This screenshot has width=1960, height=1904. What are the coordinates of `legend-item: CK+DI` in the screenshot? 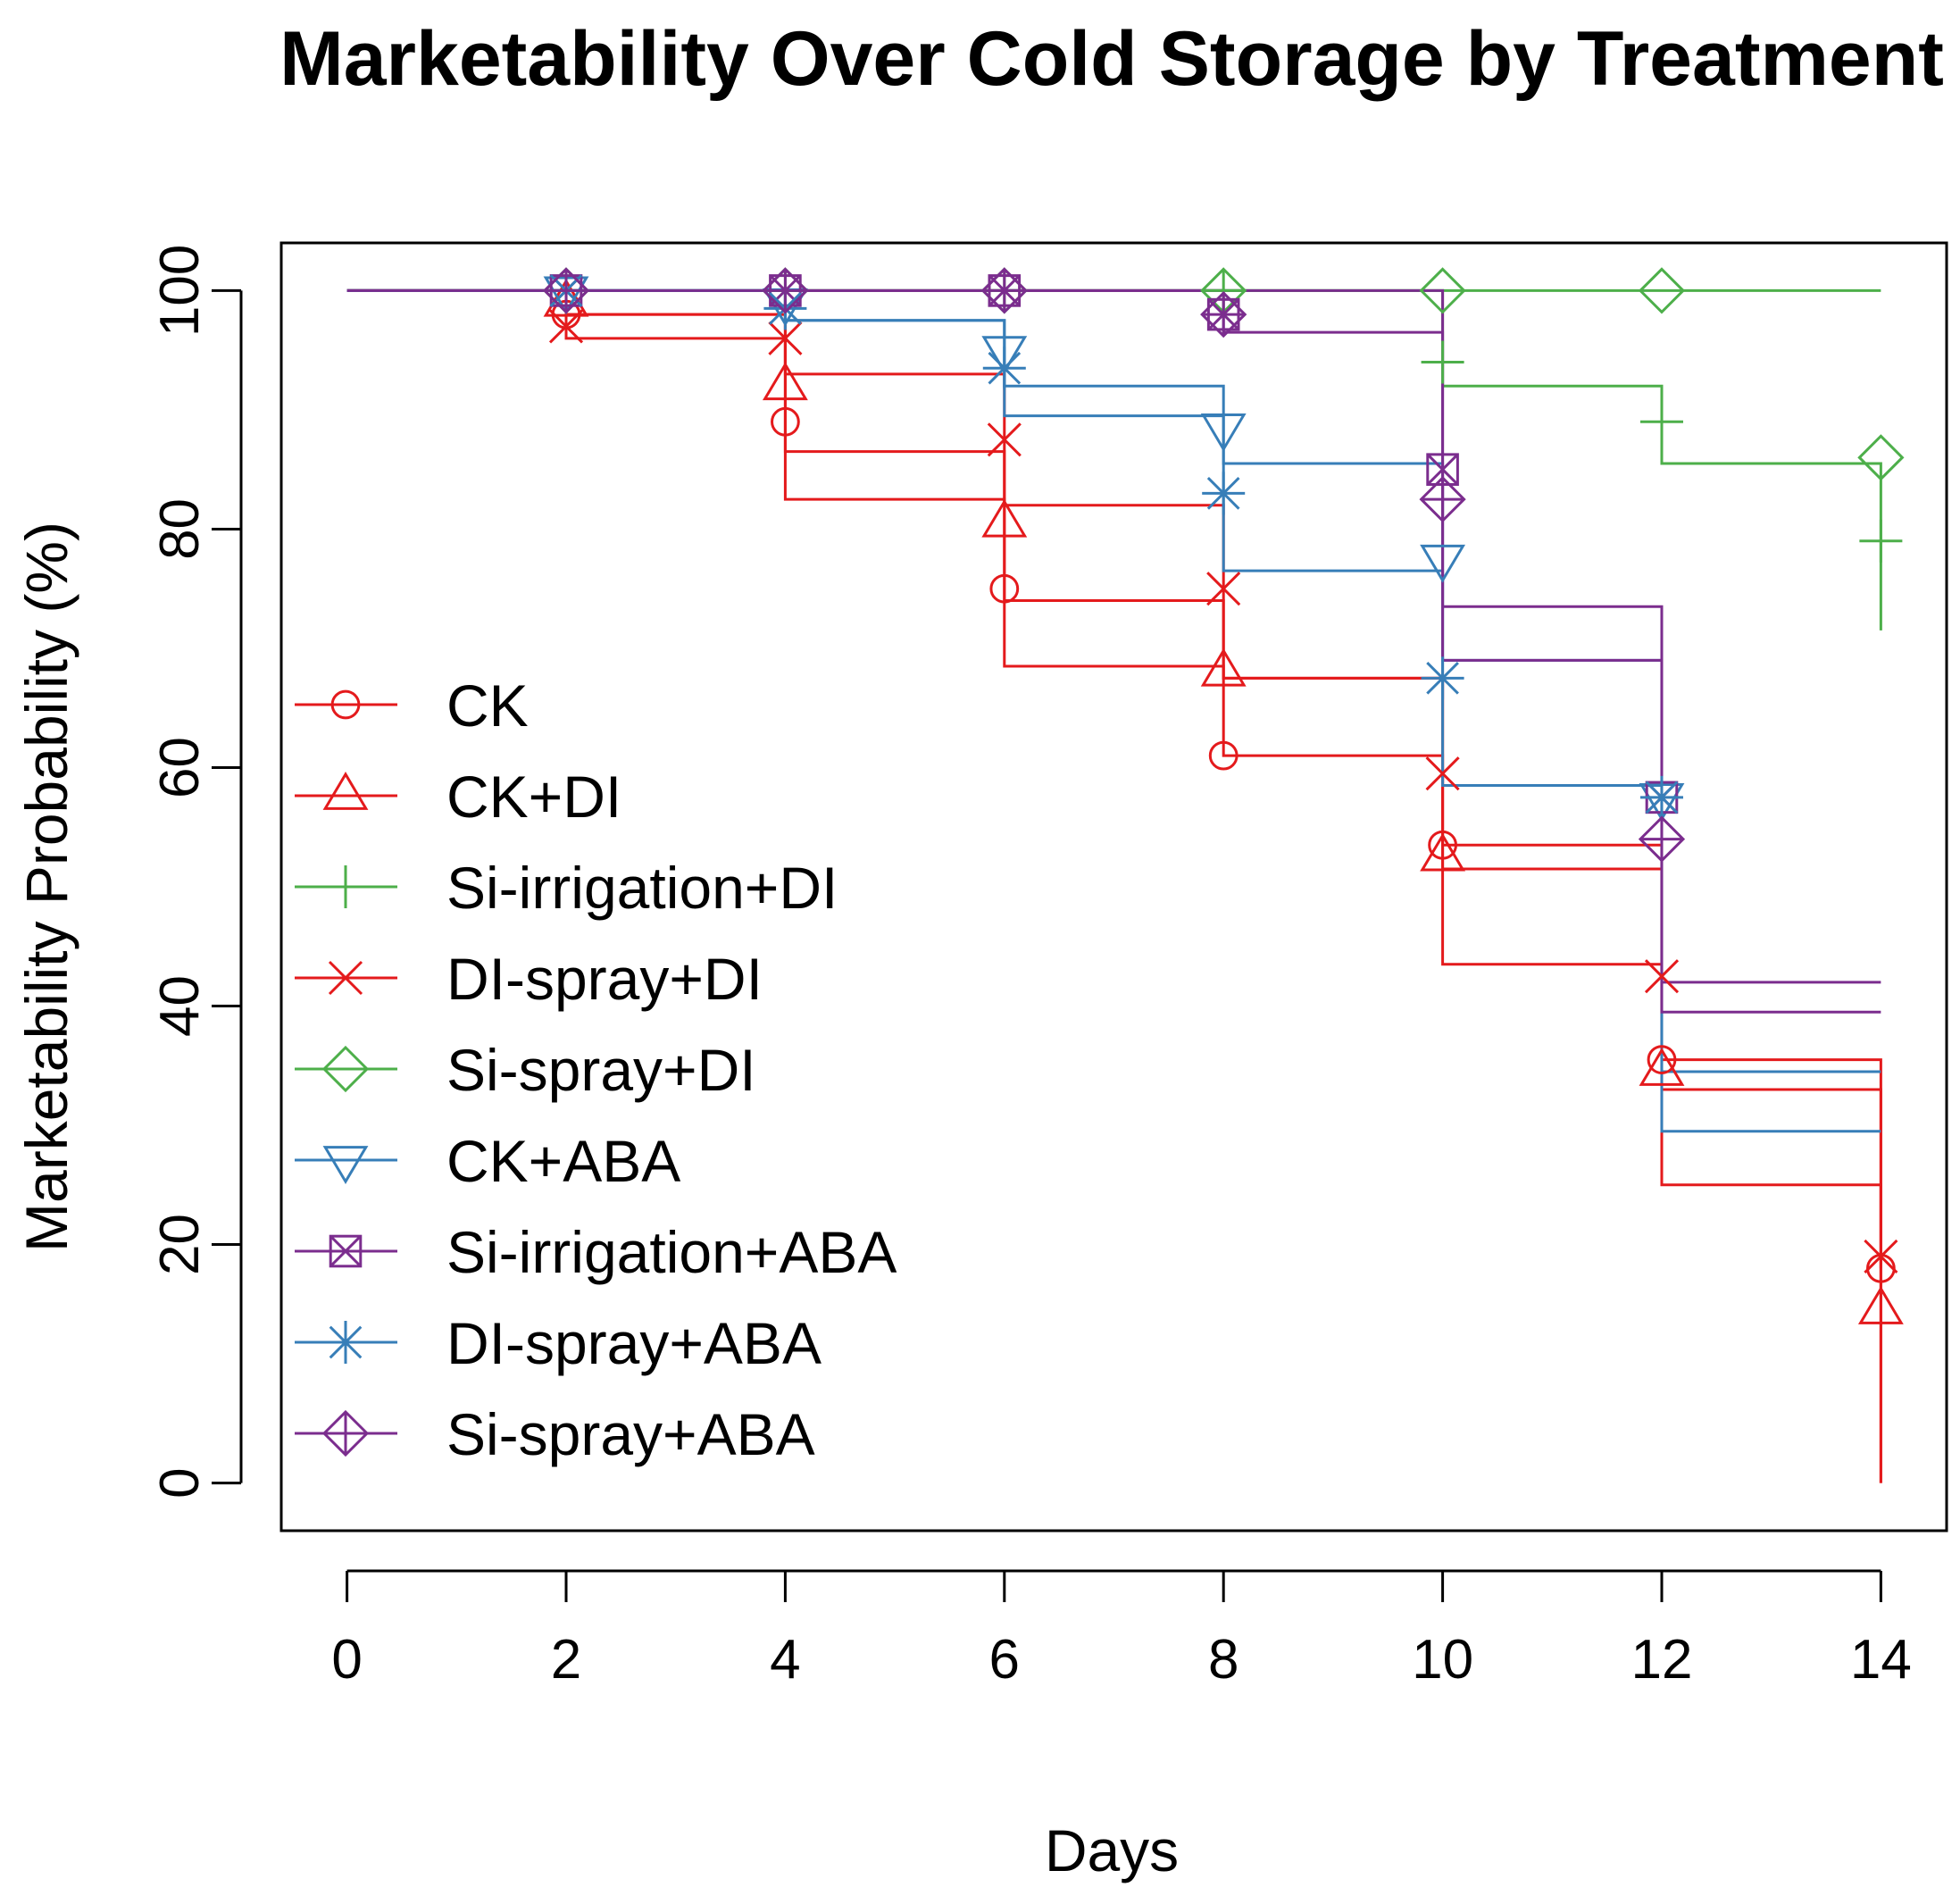 It's located at (458, 797).